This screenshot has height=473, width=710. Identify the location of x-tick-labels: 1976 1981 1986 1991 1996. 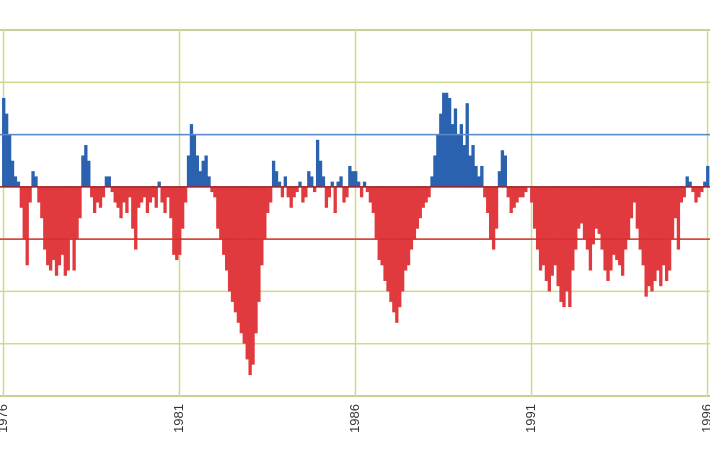
(355, 418).